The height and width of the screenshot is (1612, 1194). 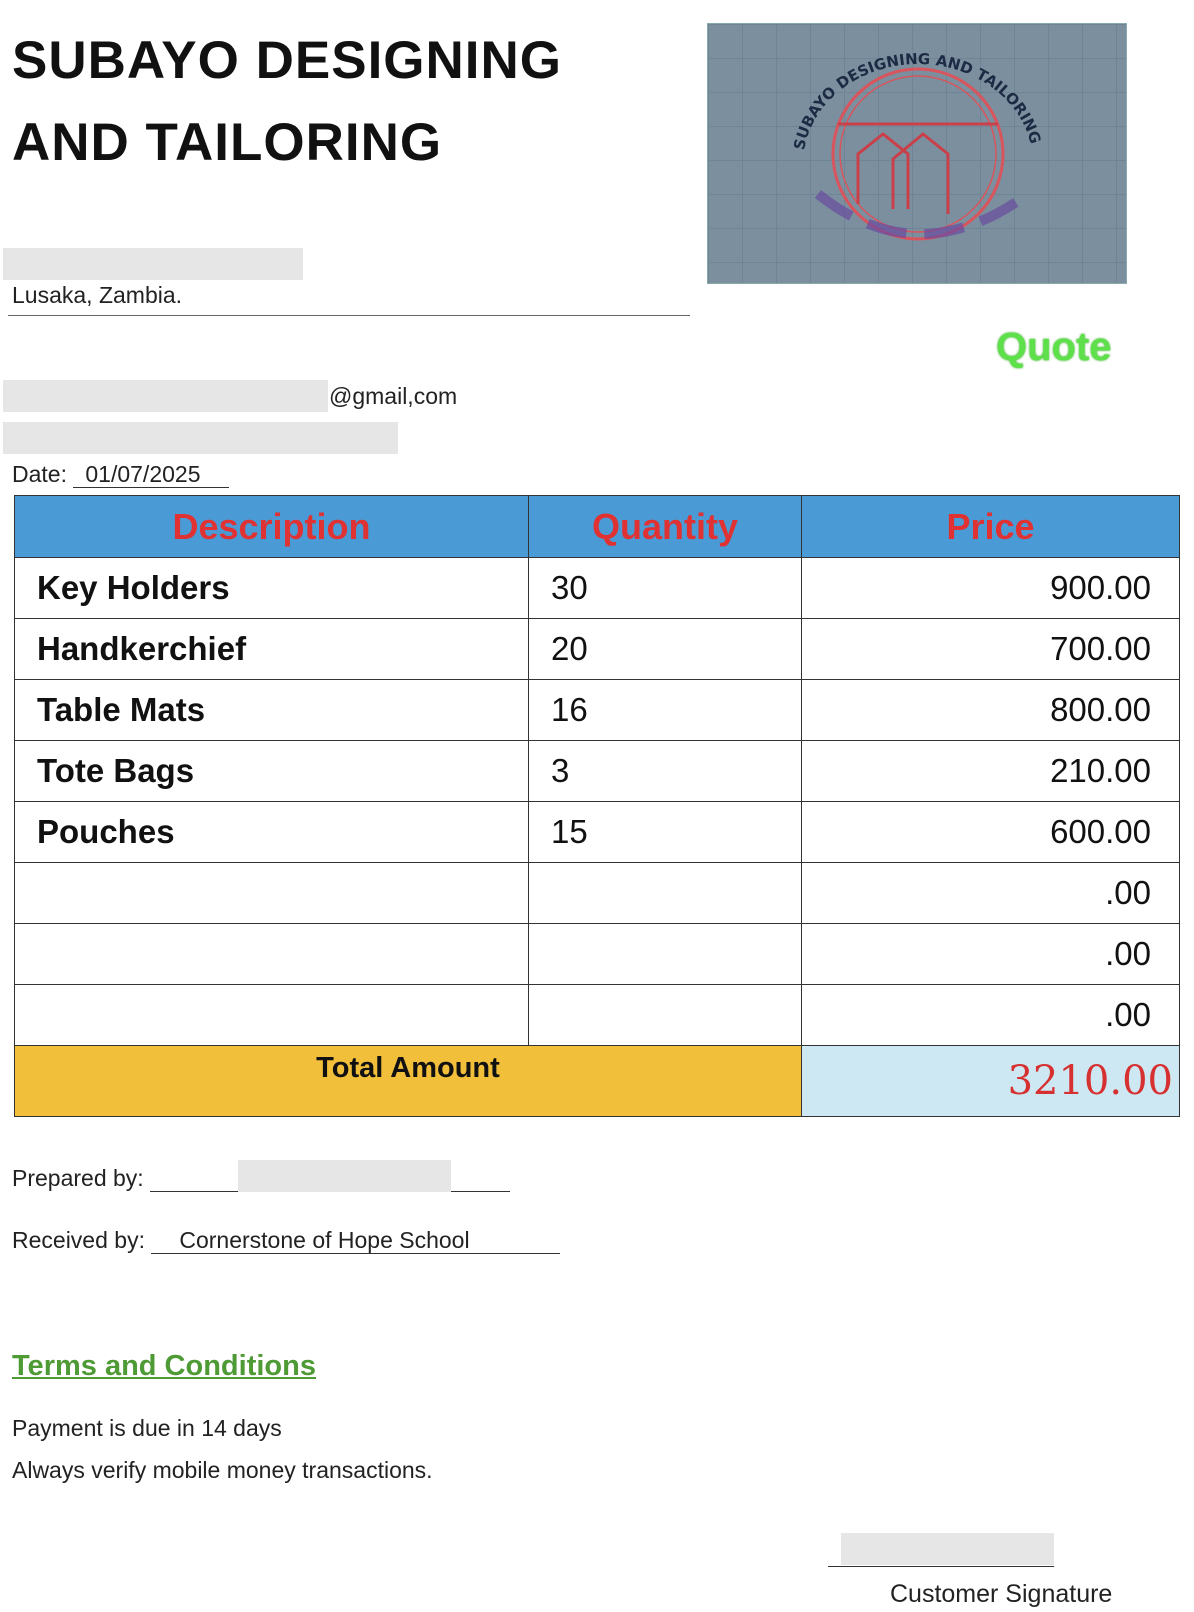 What do you see at coordinates (665, 526) in the screenshot?
I see `header-quantity: Quantity` at bounding box center [665, 526].